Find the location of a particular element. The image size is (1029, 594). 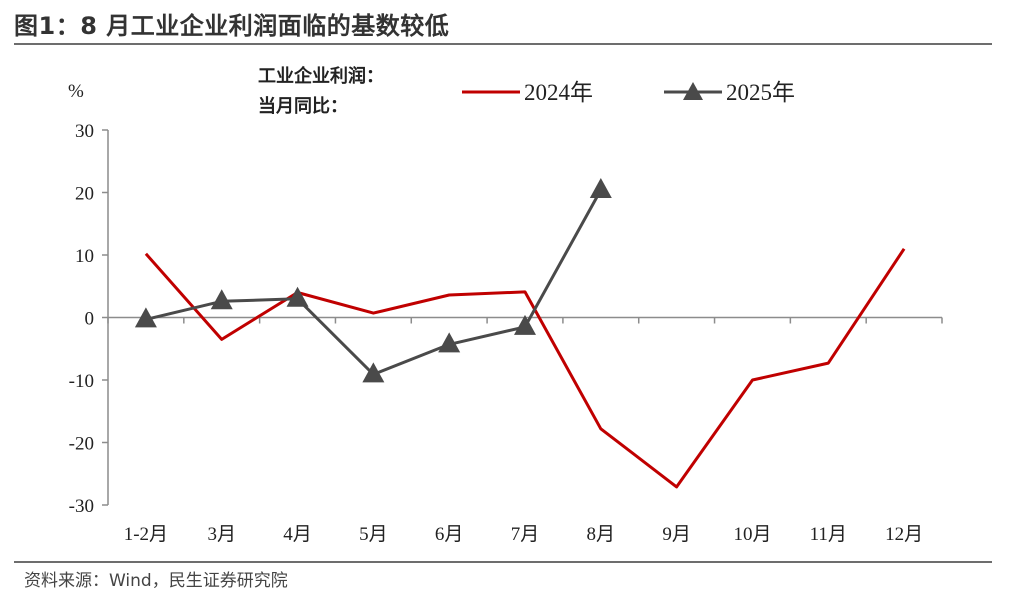

legend-label-2025: 2025年 is located at coordinates (760, 92).